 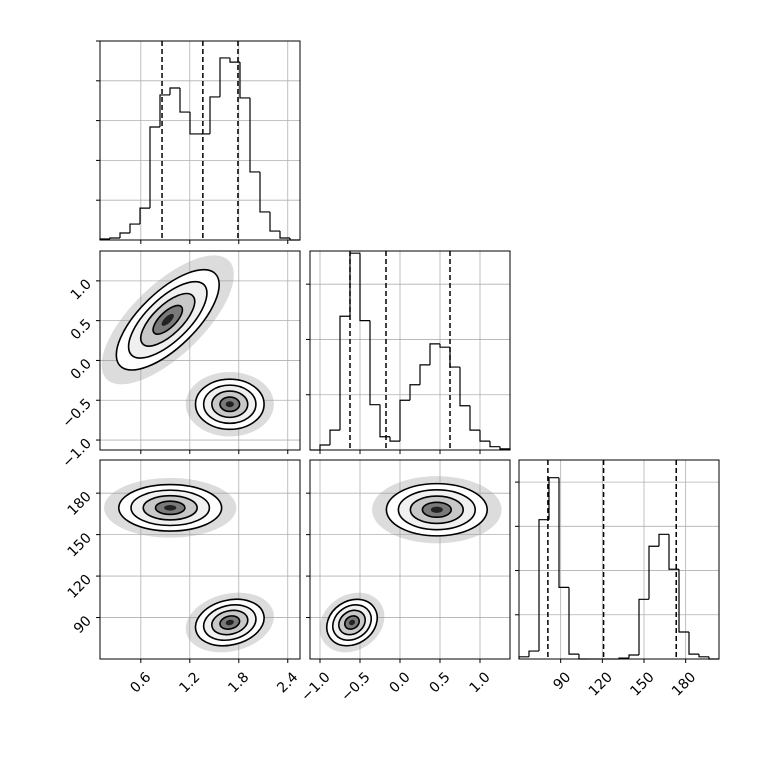 I want to click on y-tick-label: 90, so click(x=83, y=625).